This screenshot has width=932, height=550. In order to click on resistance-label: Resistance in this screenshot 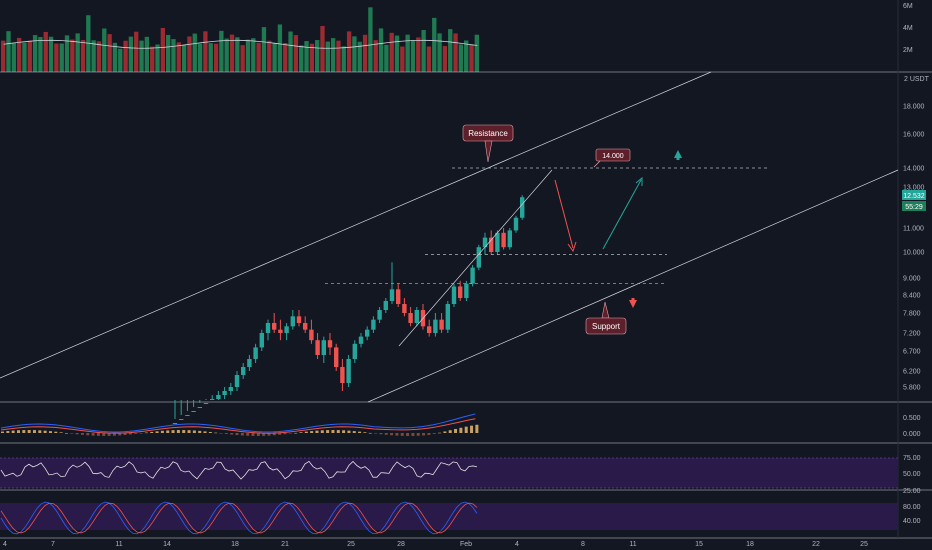, I will do `click(488, 133)`.